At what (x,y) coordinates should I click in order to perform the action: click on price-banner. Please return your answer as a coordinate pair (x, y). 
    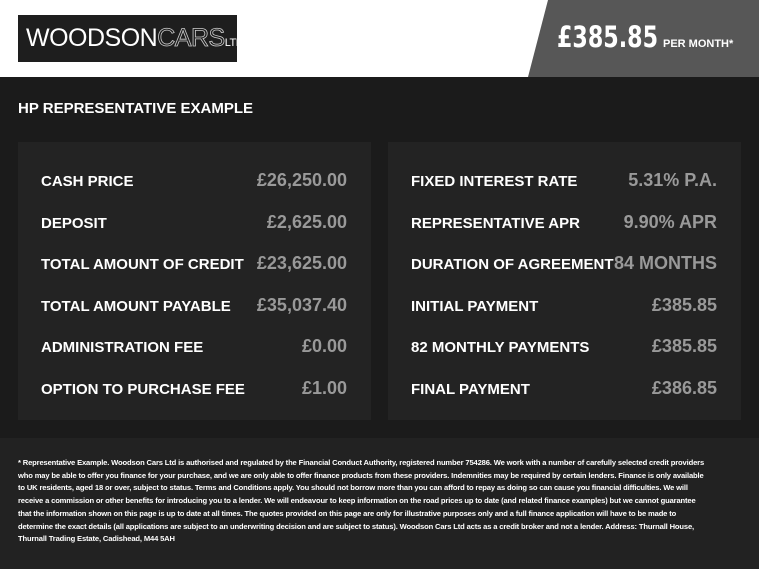
    Looking at the image, I should click on (643, 38).